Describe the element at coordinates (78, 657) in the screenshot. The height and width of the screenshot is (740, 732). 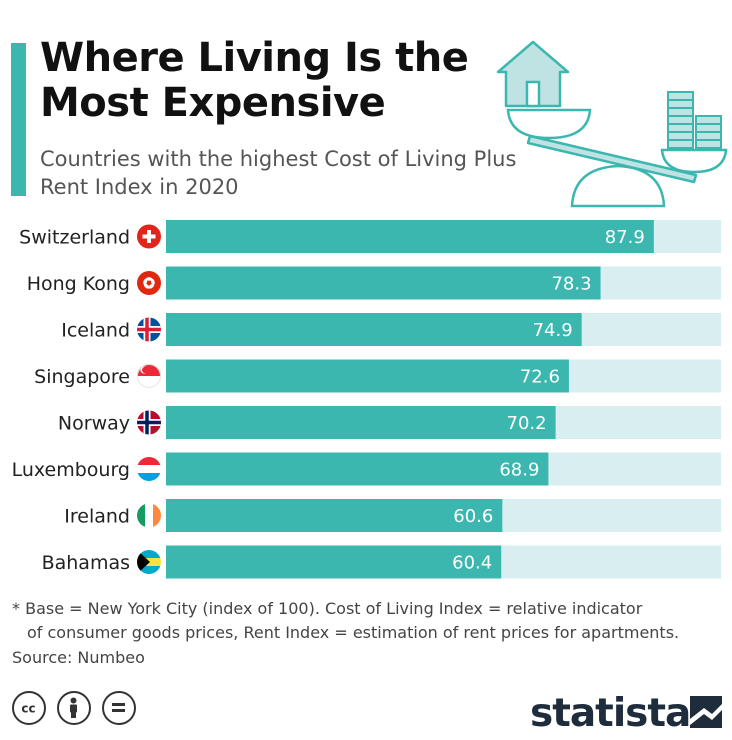
I see `source-note: Source: Numbeo` at that location.